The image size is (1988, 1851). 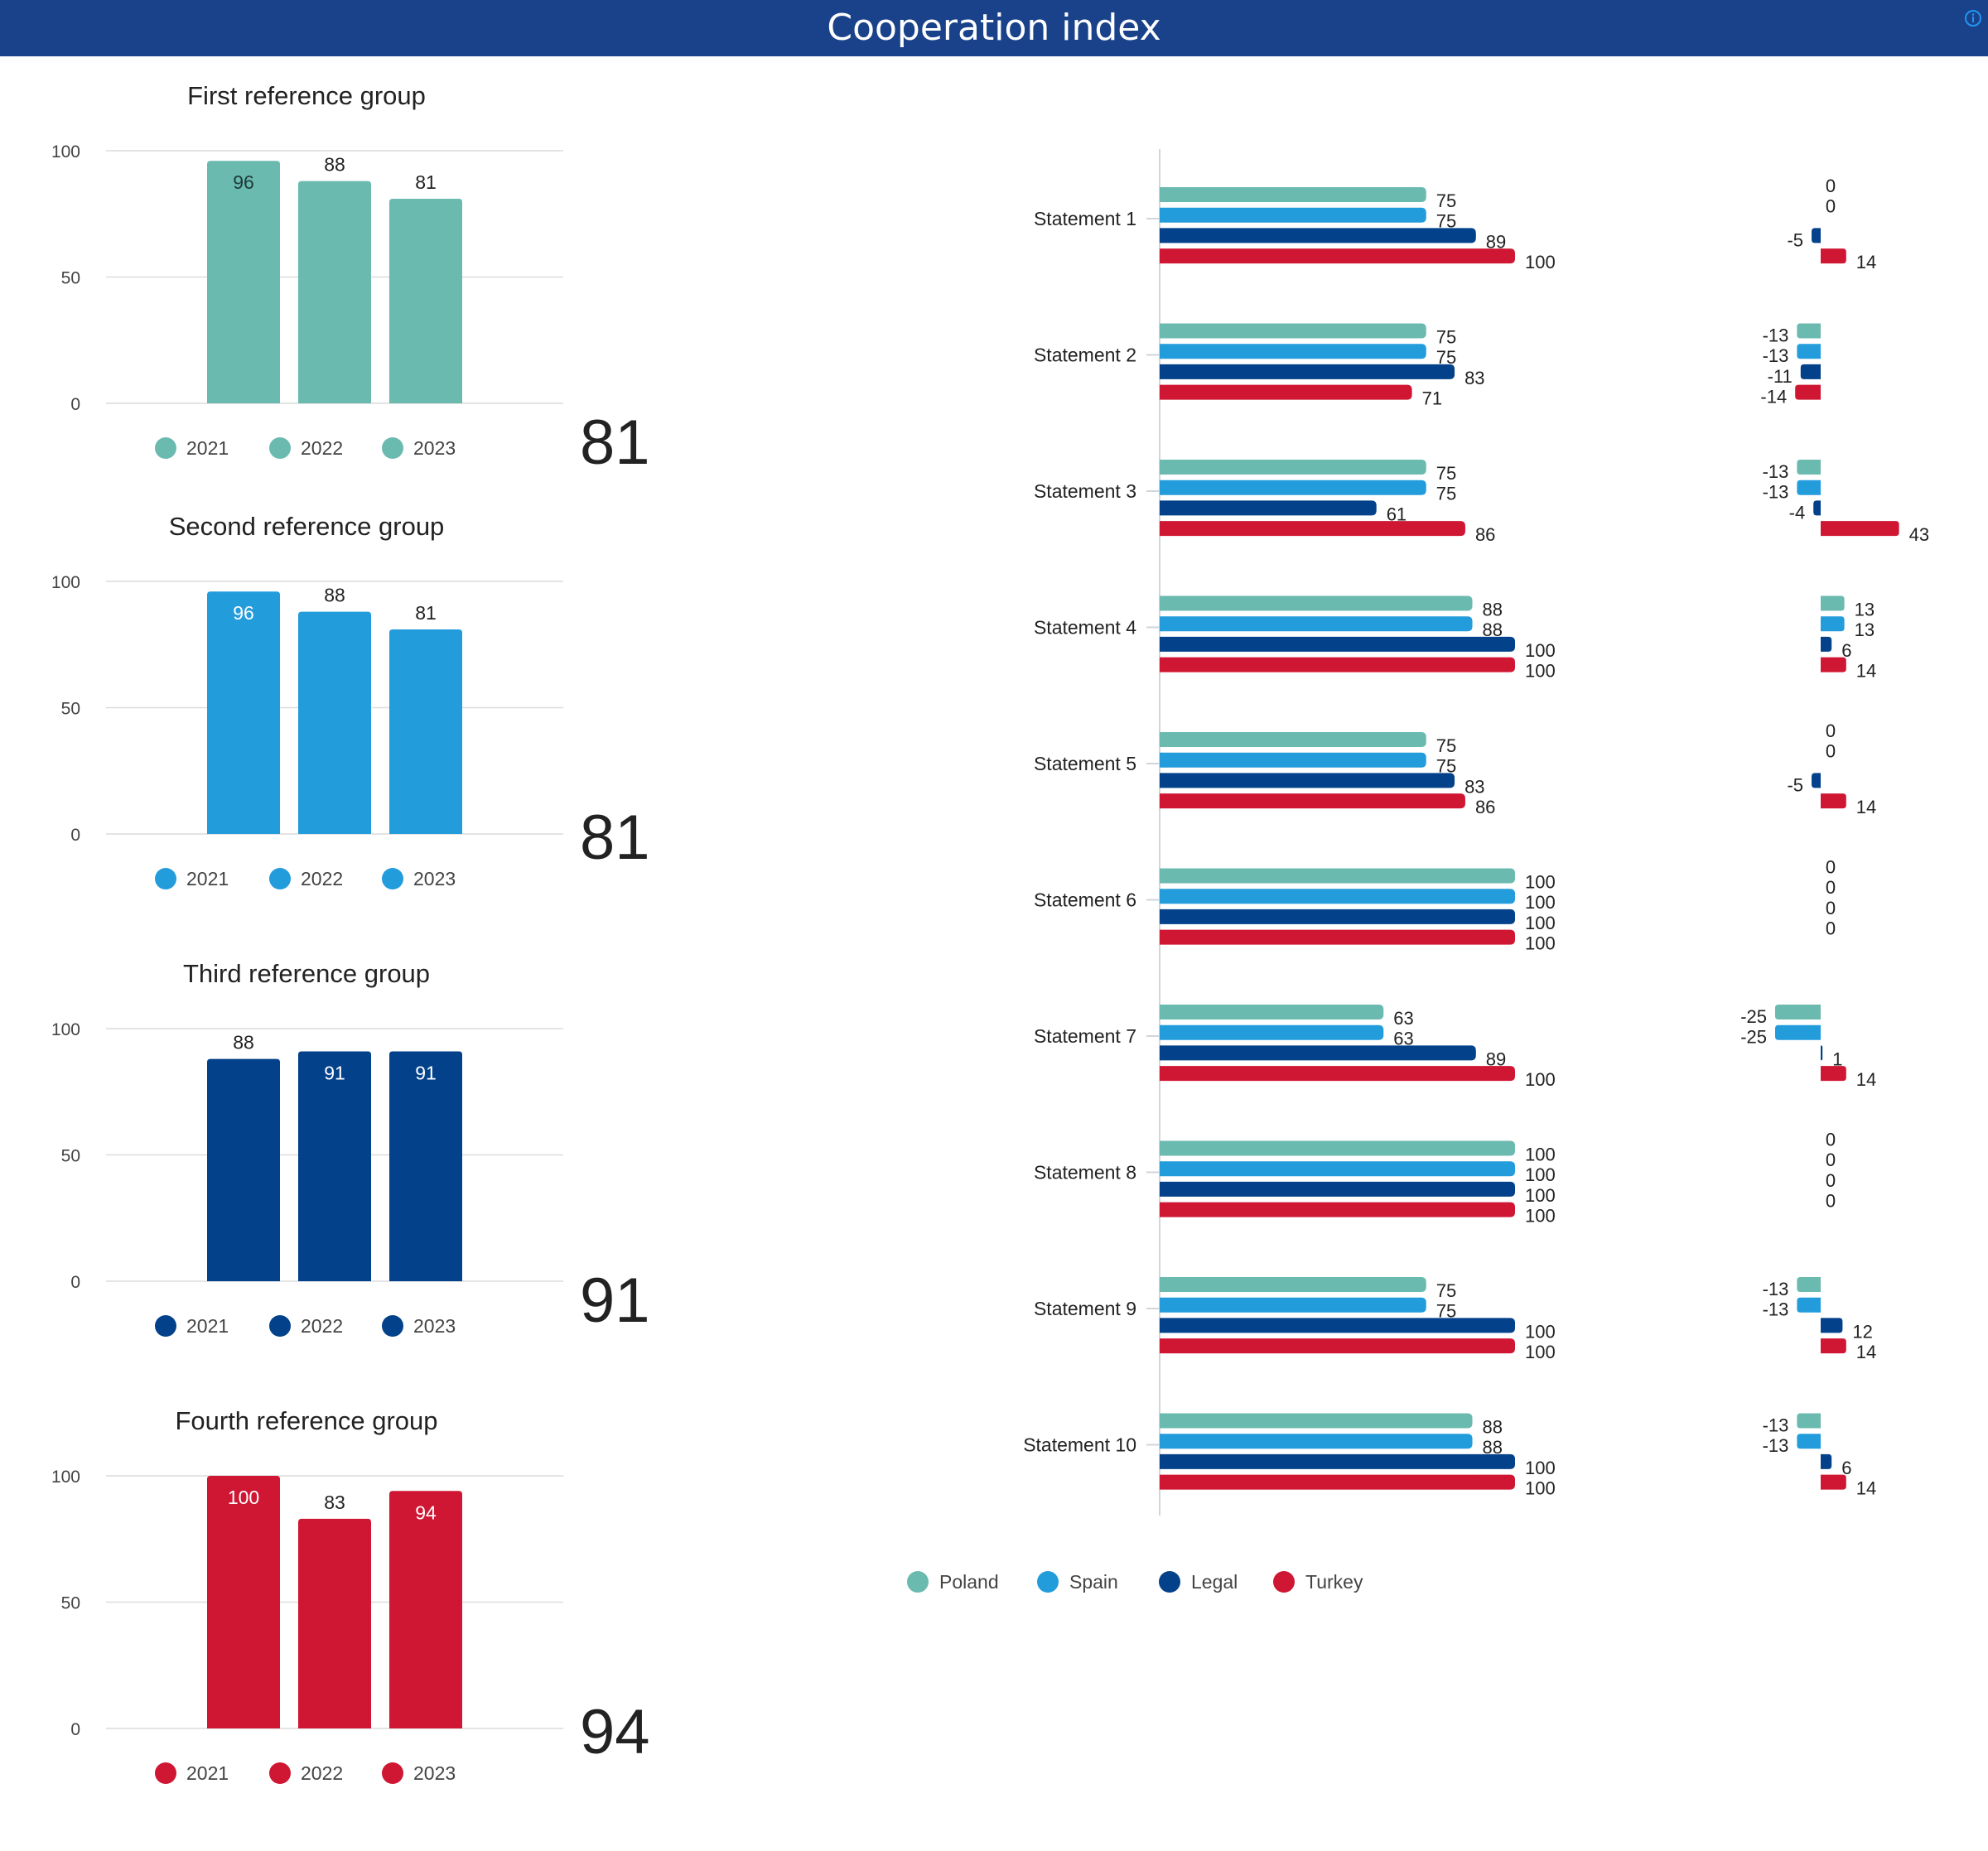 What do you see at coordinates (1973, 18) in the screenshot?
I see `info-icon` at bounding box center [1973, 18].